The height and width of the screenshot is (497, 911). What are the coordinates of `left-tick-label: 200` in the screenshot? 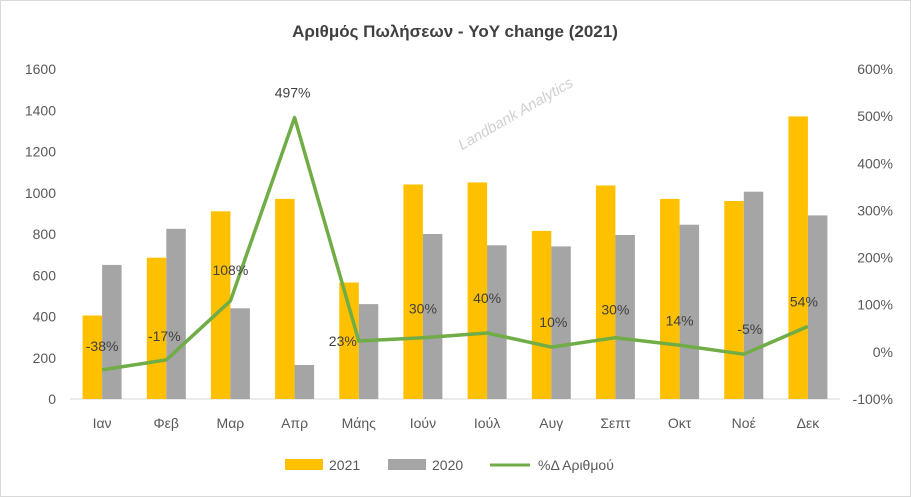 It's located at (45, 358).